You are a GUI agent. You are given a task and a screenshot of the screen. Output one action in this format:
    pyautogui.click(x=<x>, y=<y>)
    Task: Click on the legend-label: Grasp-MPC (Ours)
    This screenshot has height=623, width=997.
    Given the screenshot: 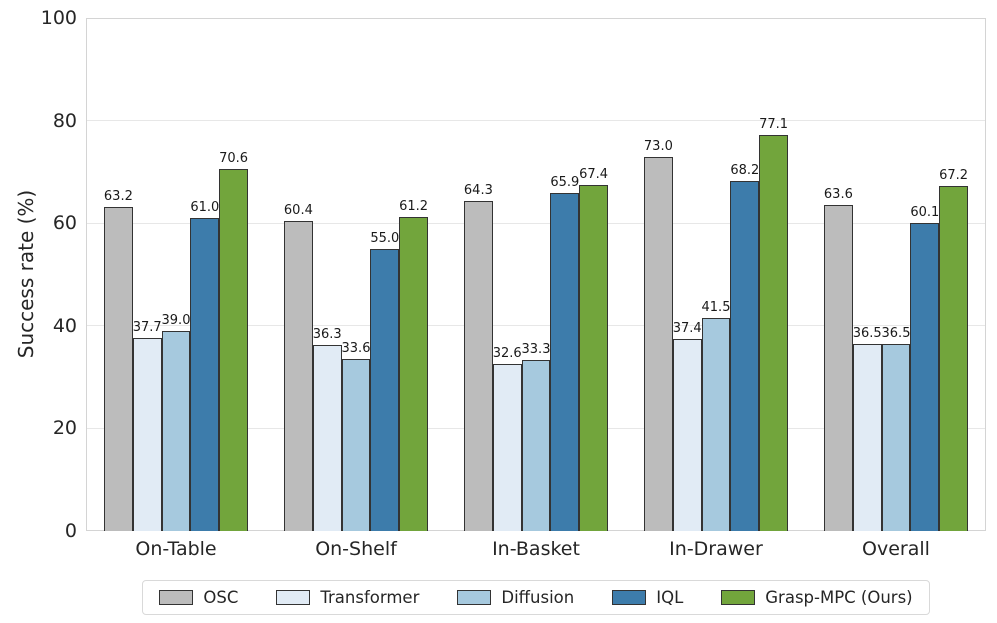 What is the action you would take?
    pyautogui.click(x=839, y=597)
    